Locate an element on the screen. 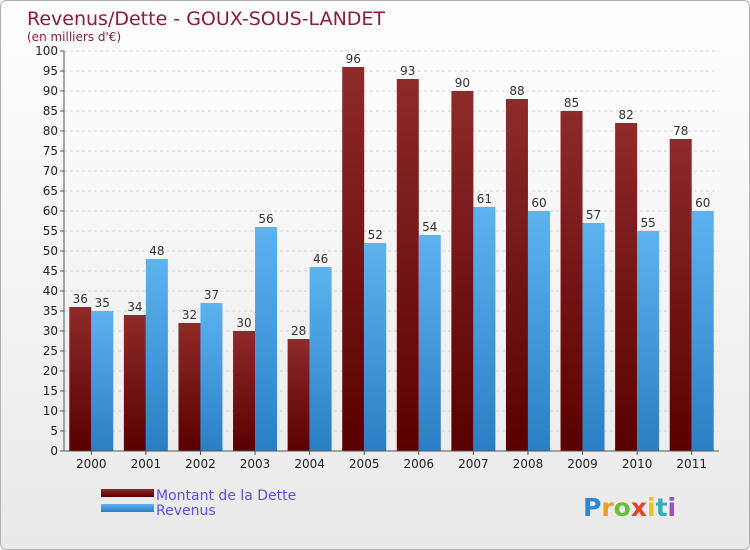 This screenshot has height=550, width=750. chart-subtitle: (en milliers d'€) is located at coordinates (74, 37).